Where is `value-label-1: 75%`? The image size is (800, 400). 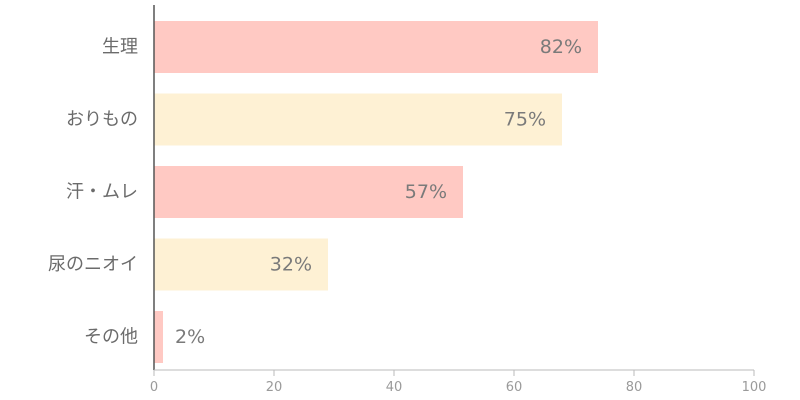 value-label-1: 75% is located at coordinates (525, 120).